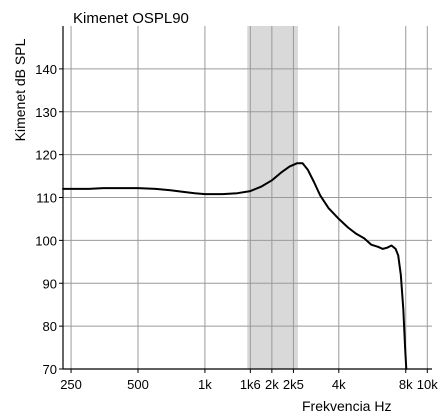 The width and height of the screenshot is (442, 414). What do you see at coordinates (46, 69) in the screenshot?
I see `y-tick-label: 140` at bounding box center [46, 69].